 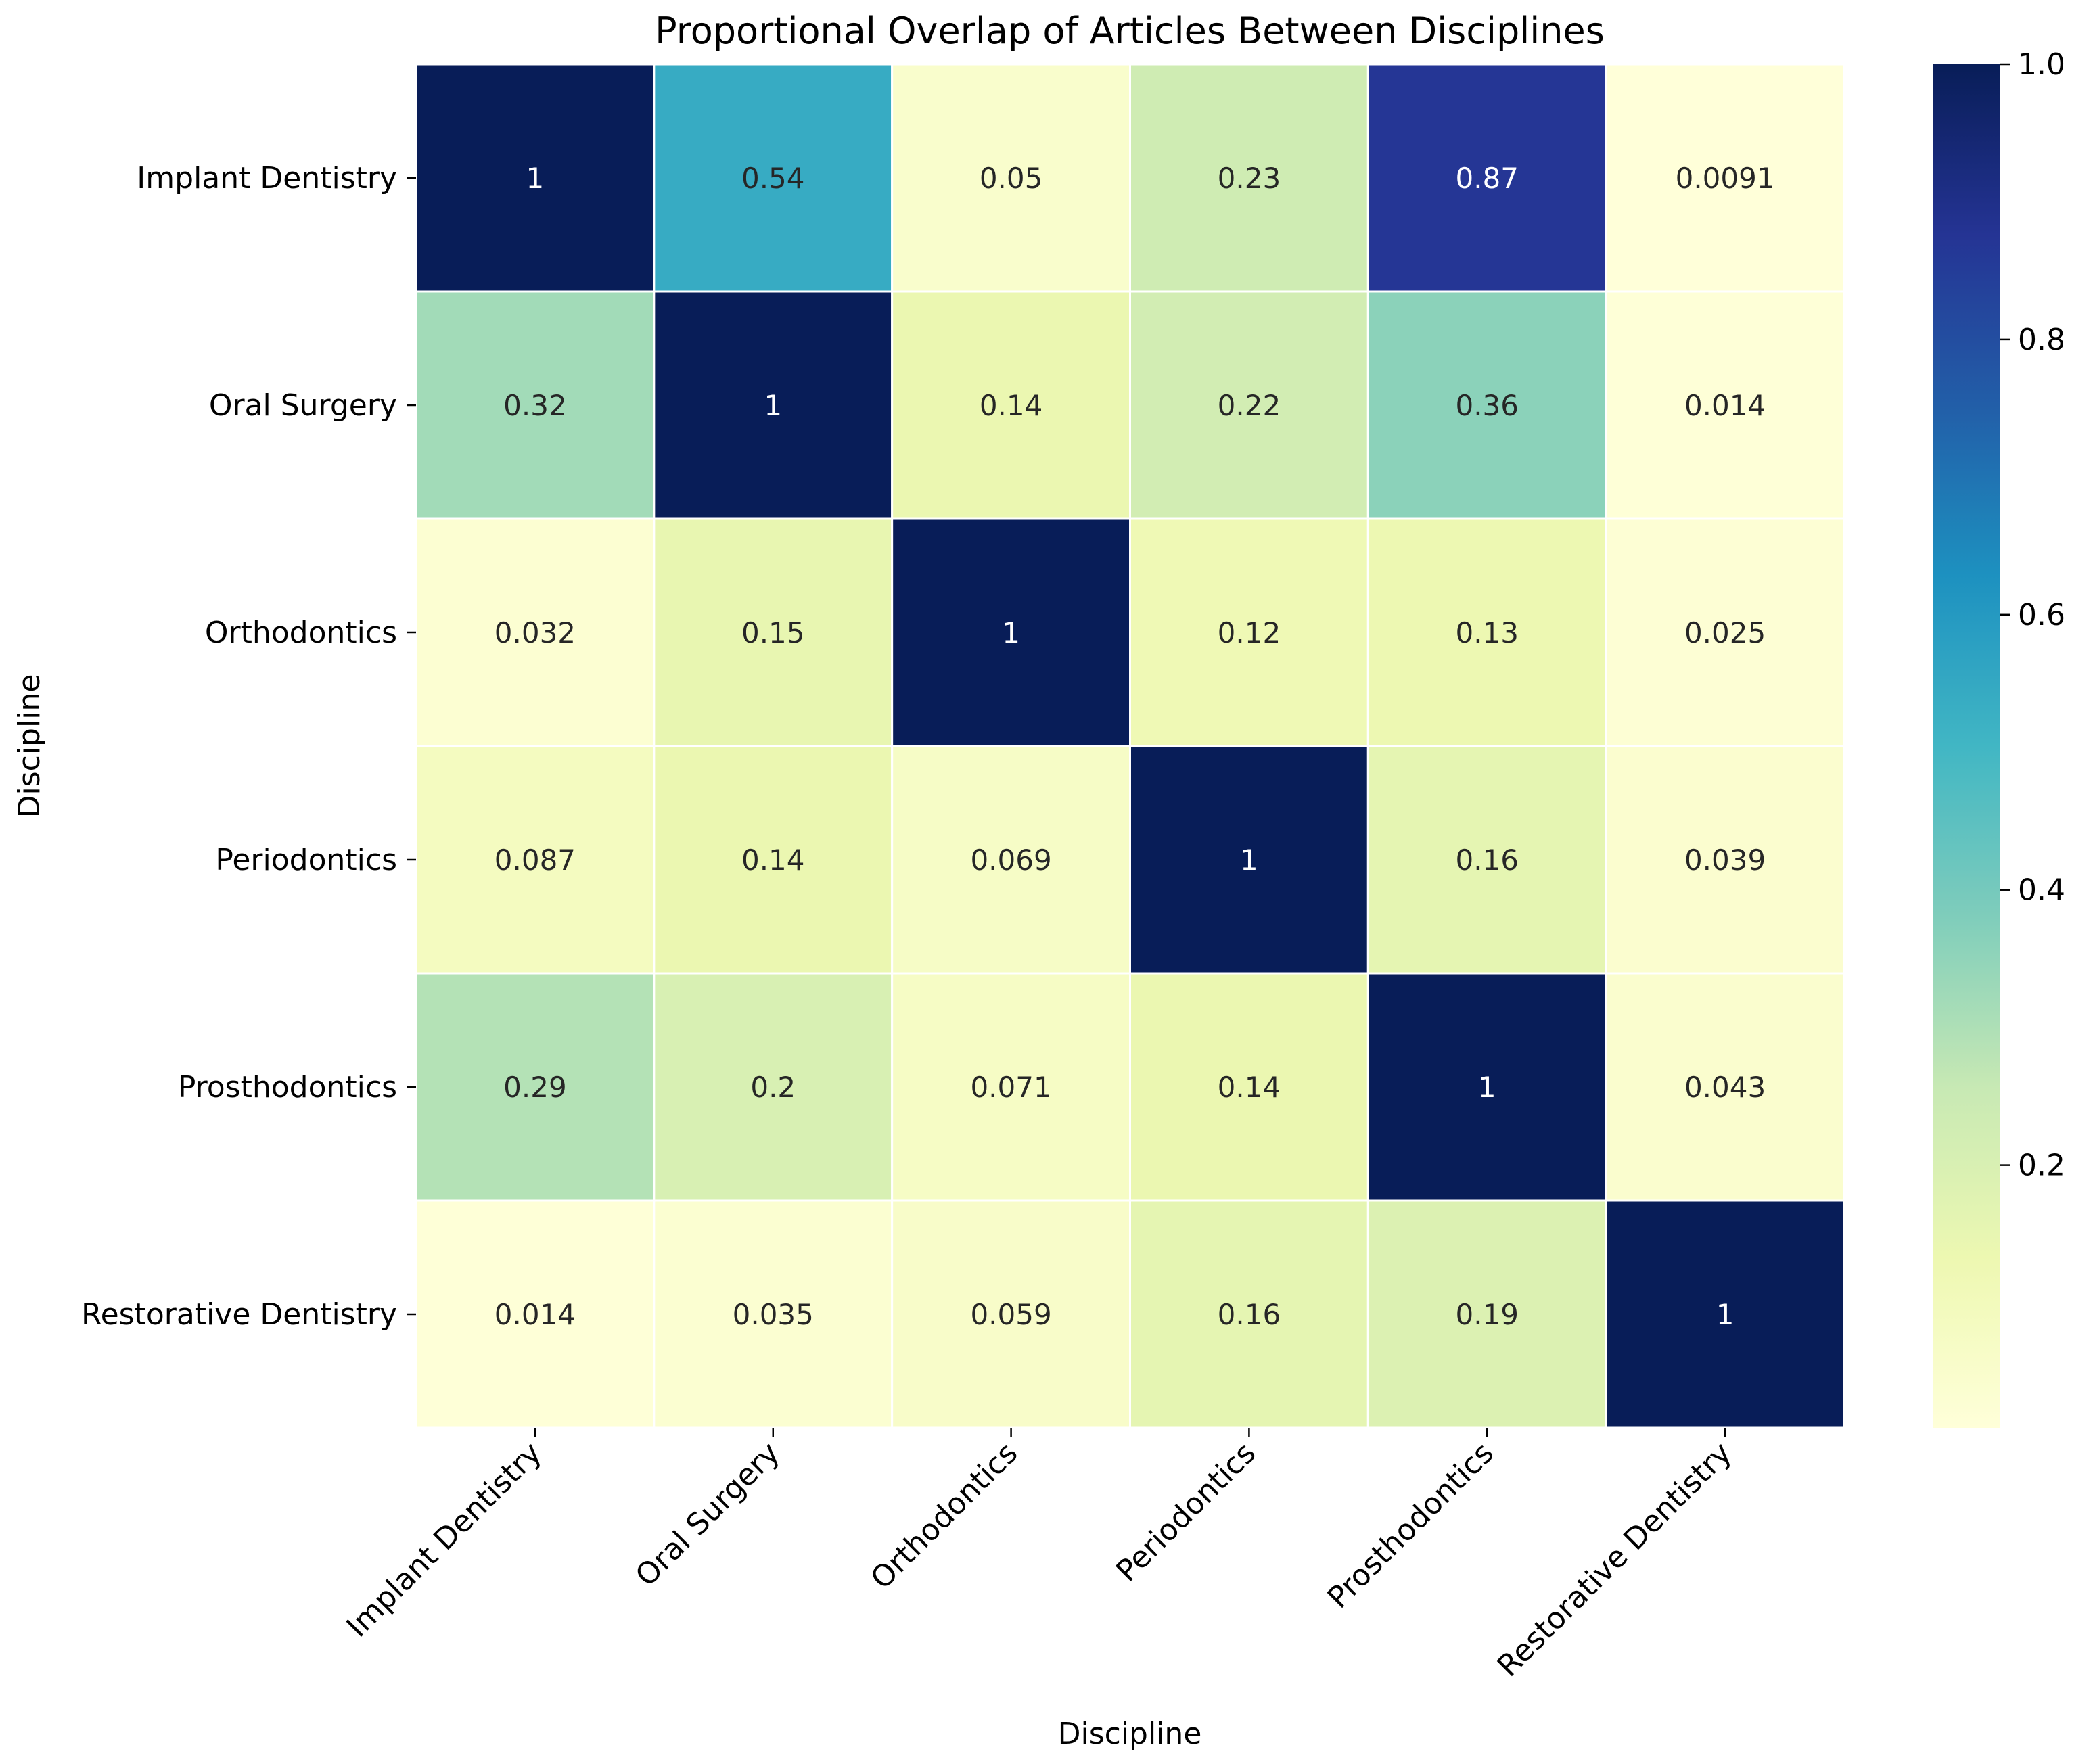 I want to click on x-tick-label: Restorative Dentistry, so click(x=1615, y=1560).